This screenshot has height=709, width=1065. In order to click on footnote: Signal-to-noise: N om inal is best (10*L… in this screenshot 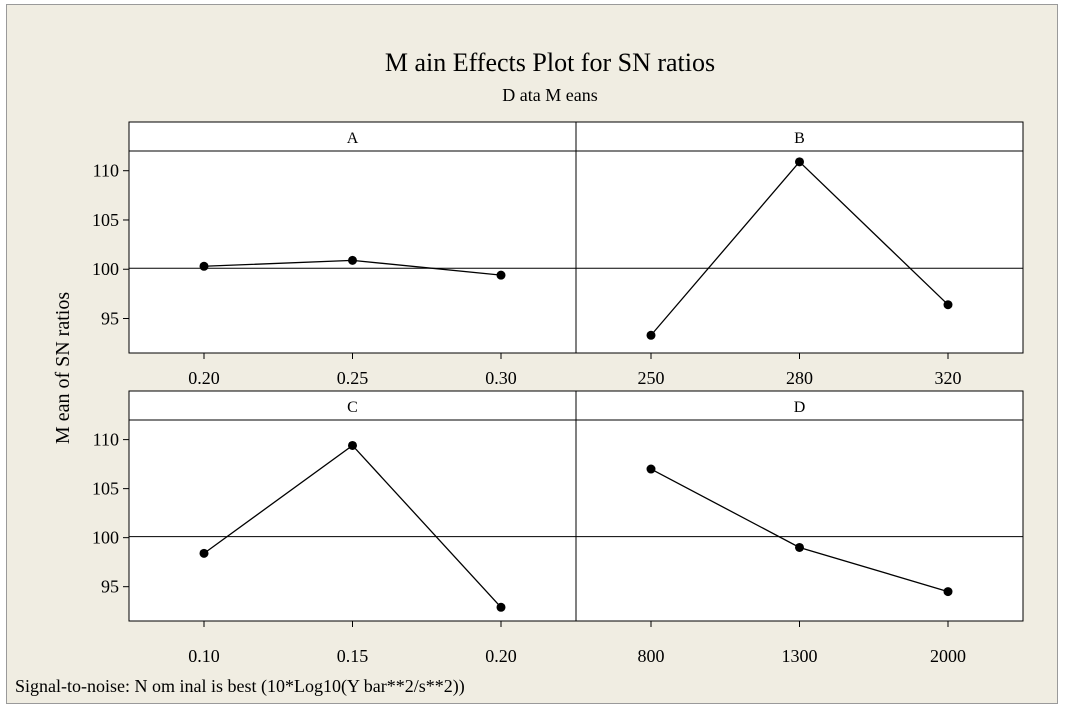, I will do `click(240, 686)`.